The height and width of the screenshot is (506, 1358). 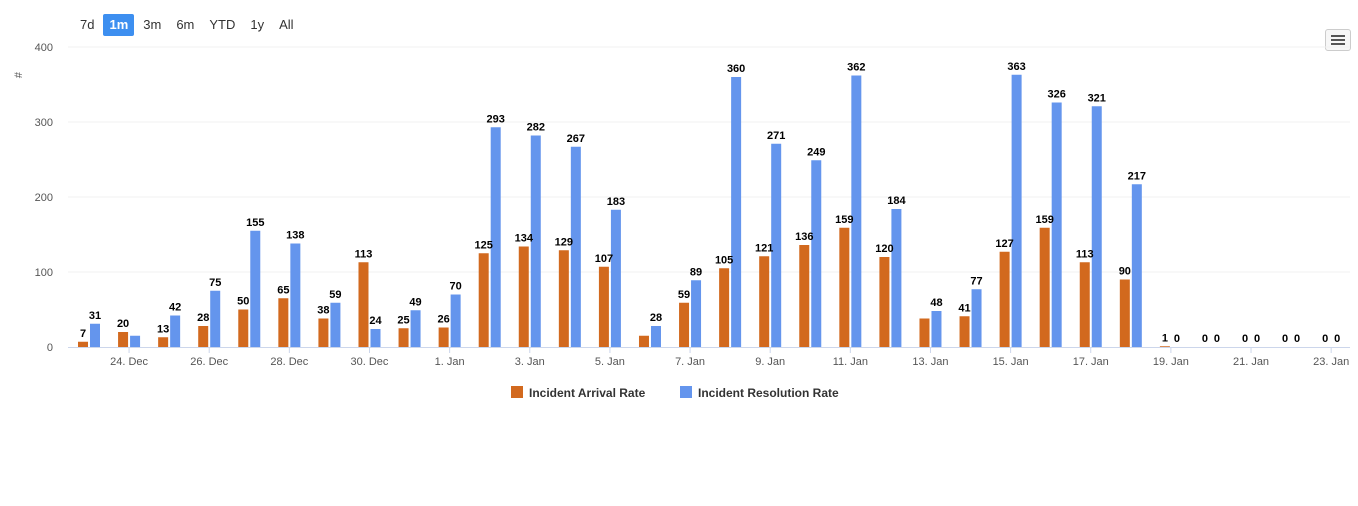 What do you see at coordinates (616, 202) in the screenshot?
I see `data-label: 183` at bounding box center [616, 202].